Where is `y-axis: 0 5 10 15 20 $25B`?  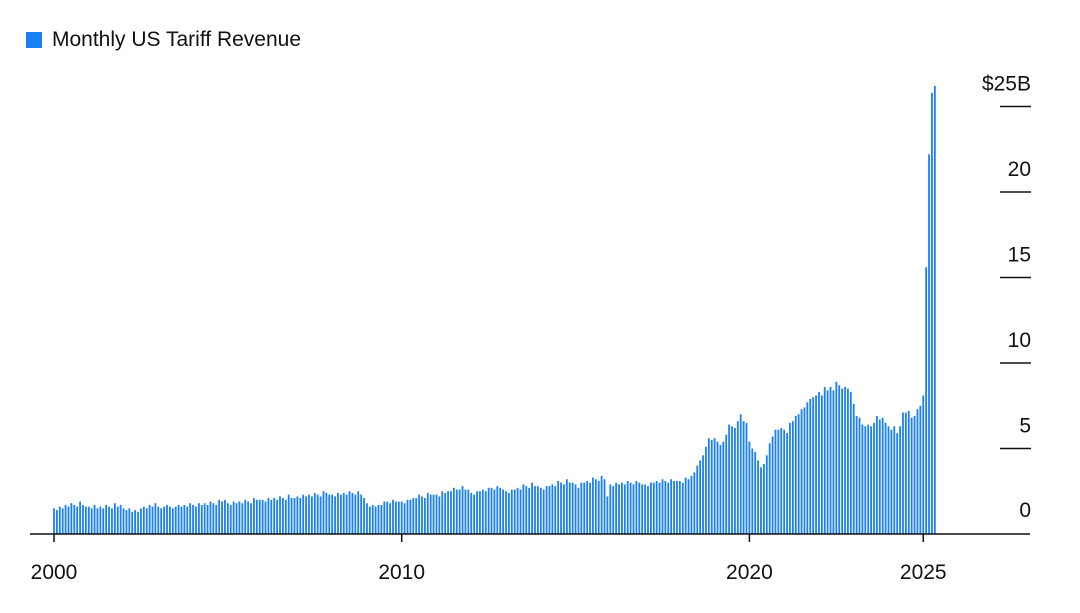
y-axis: 0 5 10 15 20 $25B is located at coordinates (1006, 297).